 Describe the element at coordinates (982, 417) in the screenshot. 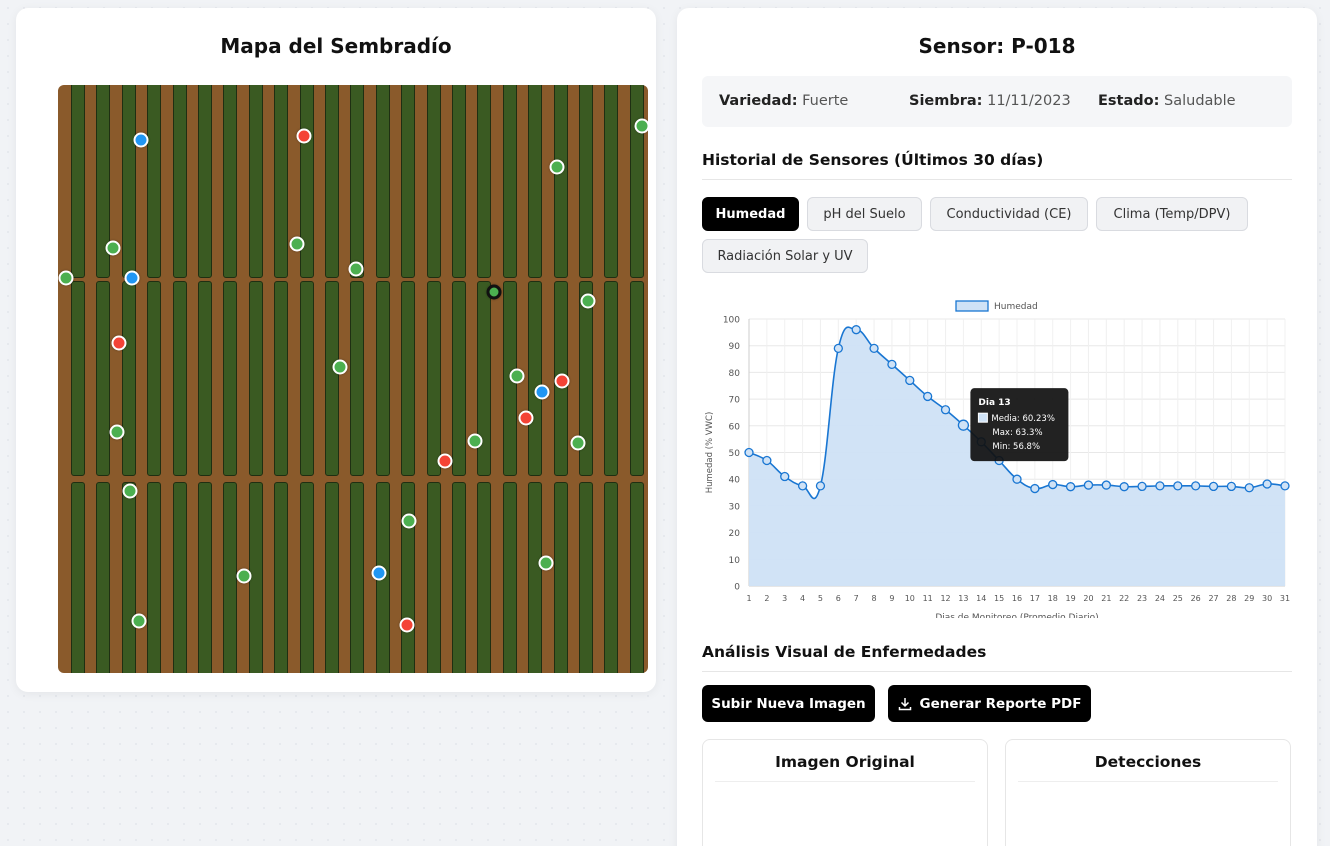

I see `tooltip-swatch` at that location.